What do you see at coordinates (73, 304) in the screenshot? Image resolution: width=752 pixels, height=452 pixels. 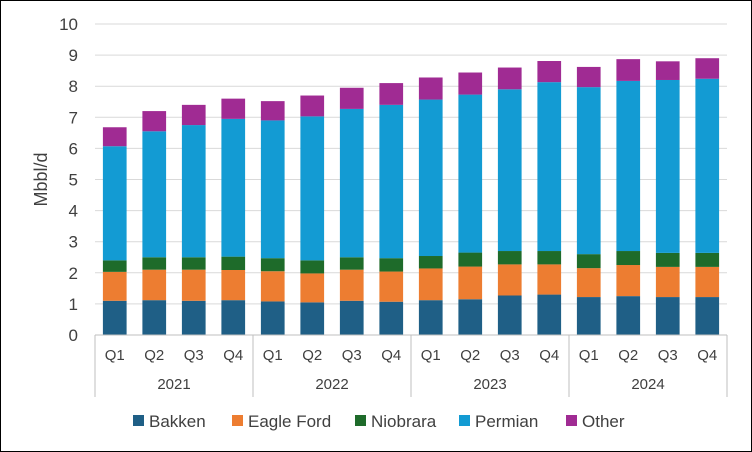 I see `y-tick-label: 1` at bounding box center [73, 304].